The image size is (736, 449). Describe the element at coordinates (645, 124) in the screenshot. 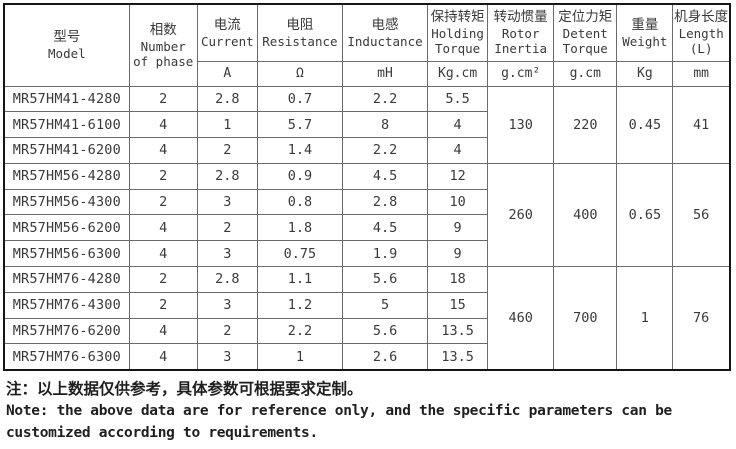

I see `weight-cell: 0.45` at that location.